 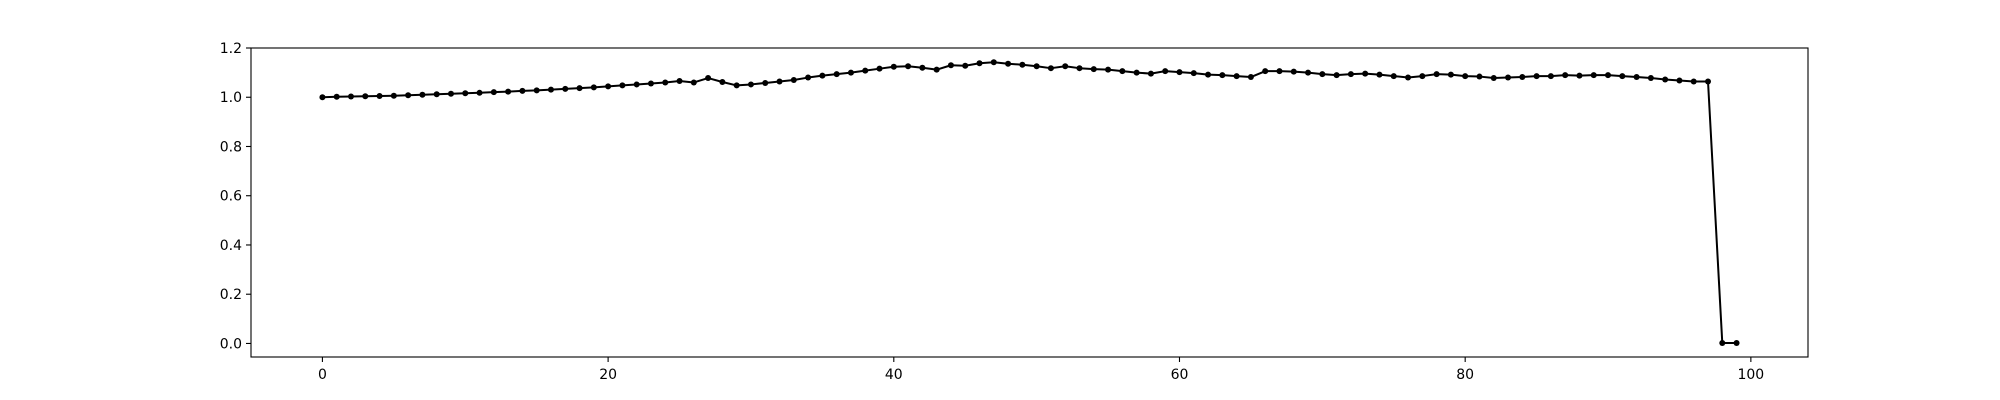 I want to click on x-tick-label: 20, so click(x=608, y=375).